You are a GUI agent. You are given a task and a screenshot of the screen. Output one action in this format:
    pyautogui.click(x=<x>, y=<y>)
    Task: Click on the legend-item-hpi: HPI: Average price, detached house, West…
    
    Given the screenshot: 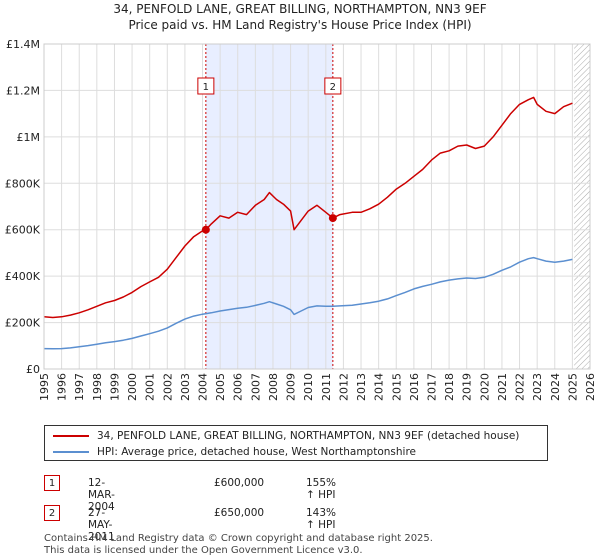 What is the action you would take?
    pyautogui.click(x=234, y=452)
    